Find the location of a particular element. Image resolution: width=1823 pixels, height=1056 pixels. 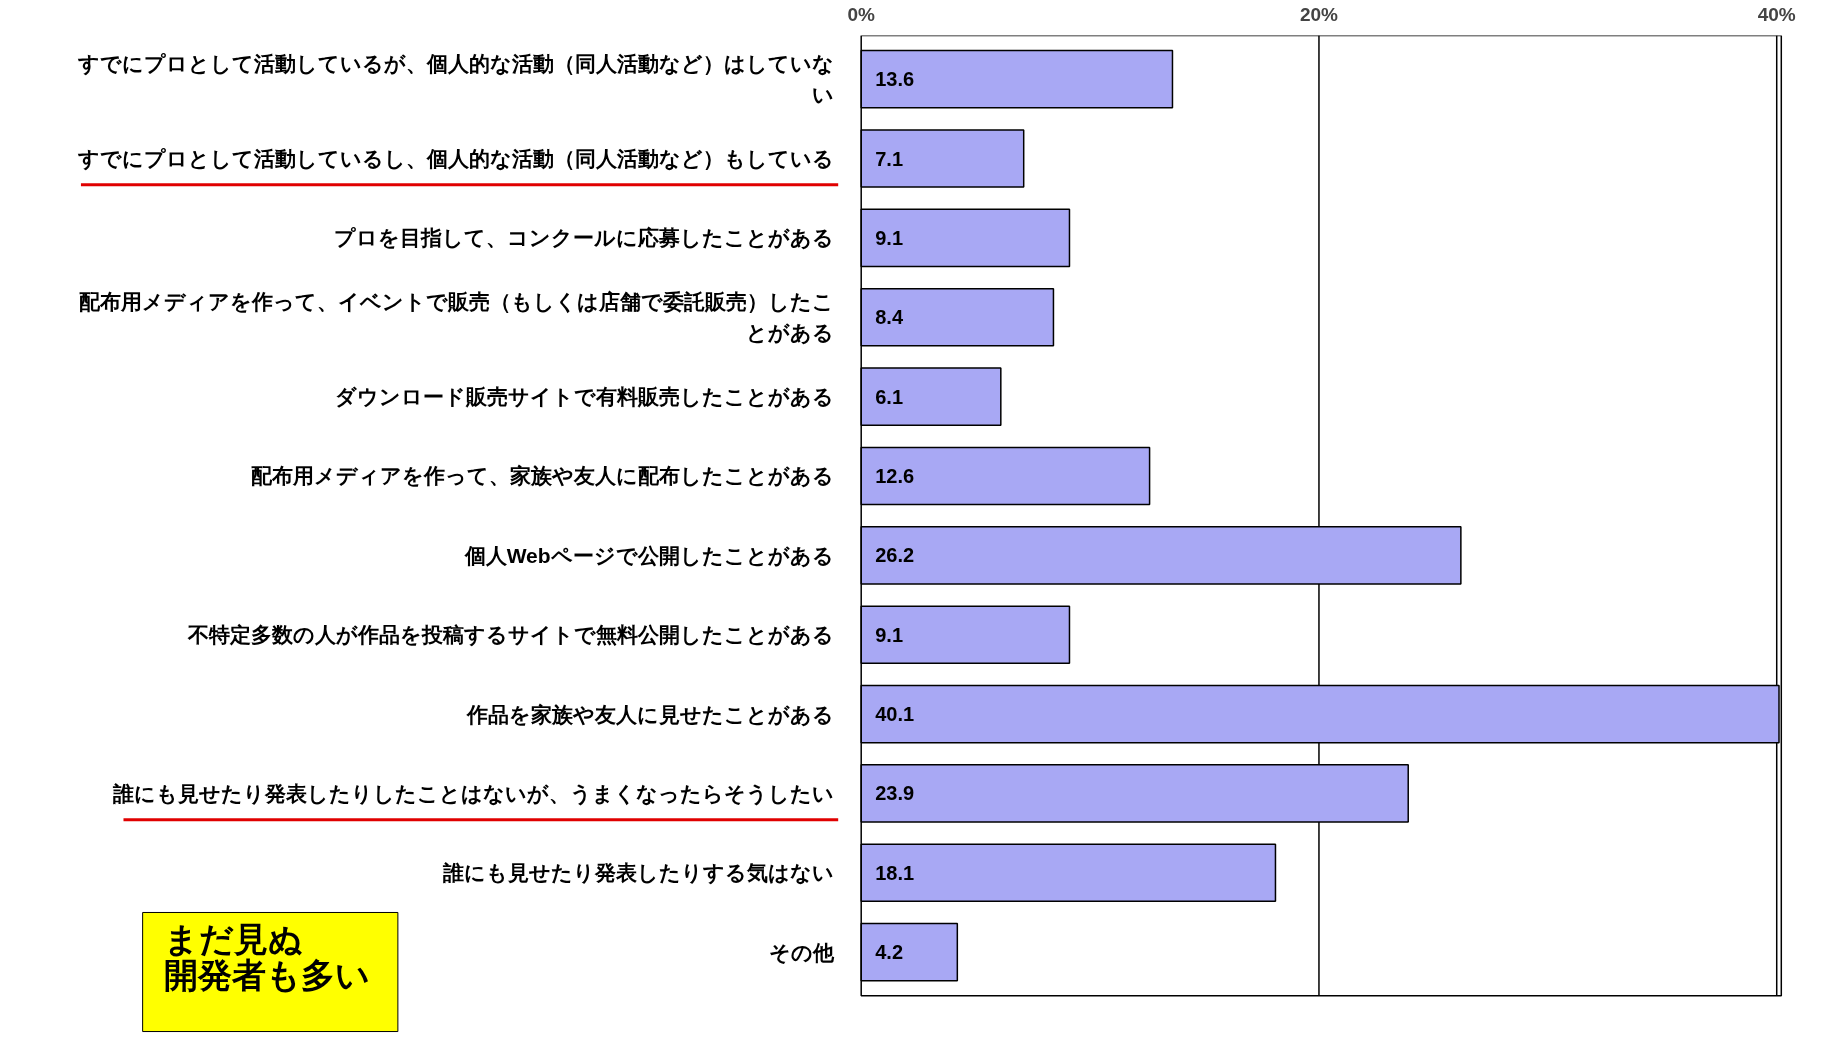

x-tick-label: 20% is located at coordinates (1319, 14).